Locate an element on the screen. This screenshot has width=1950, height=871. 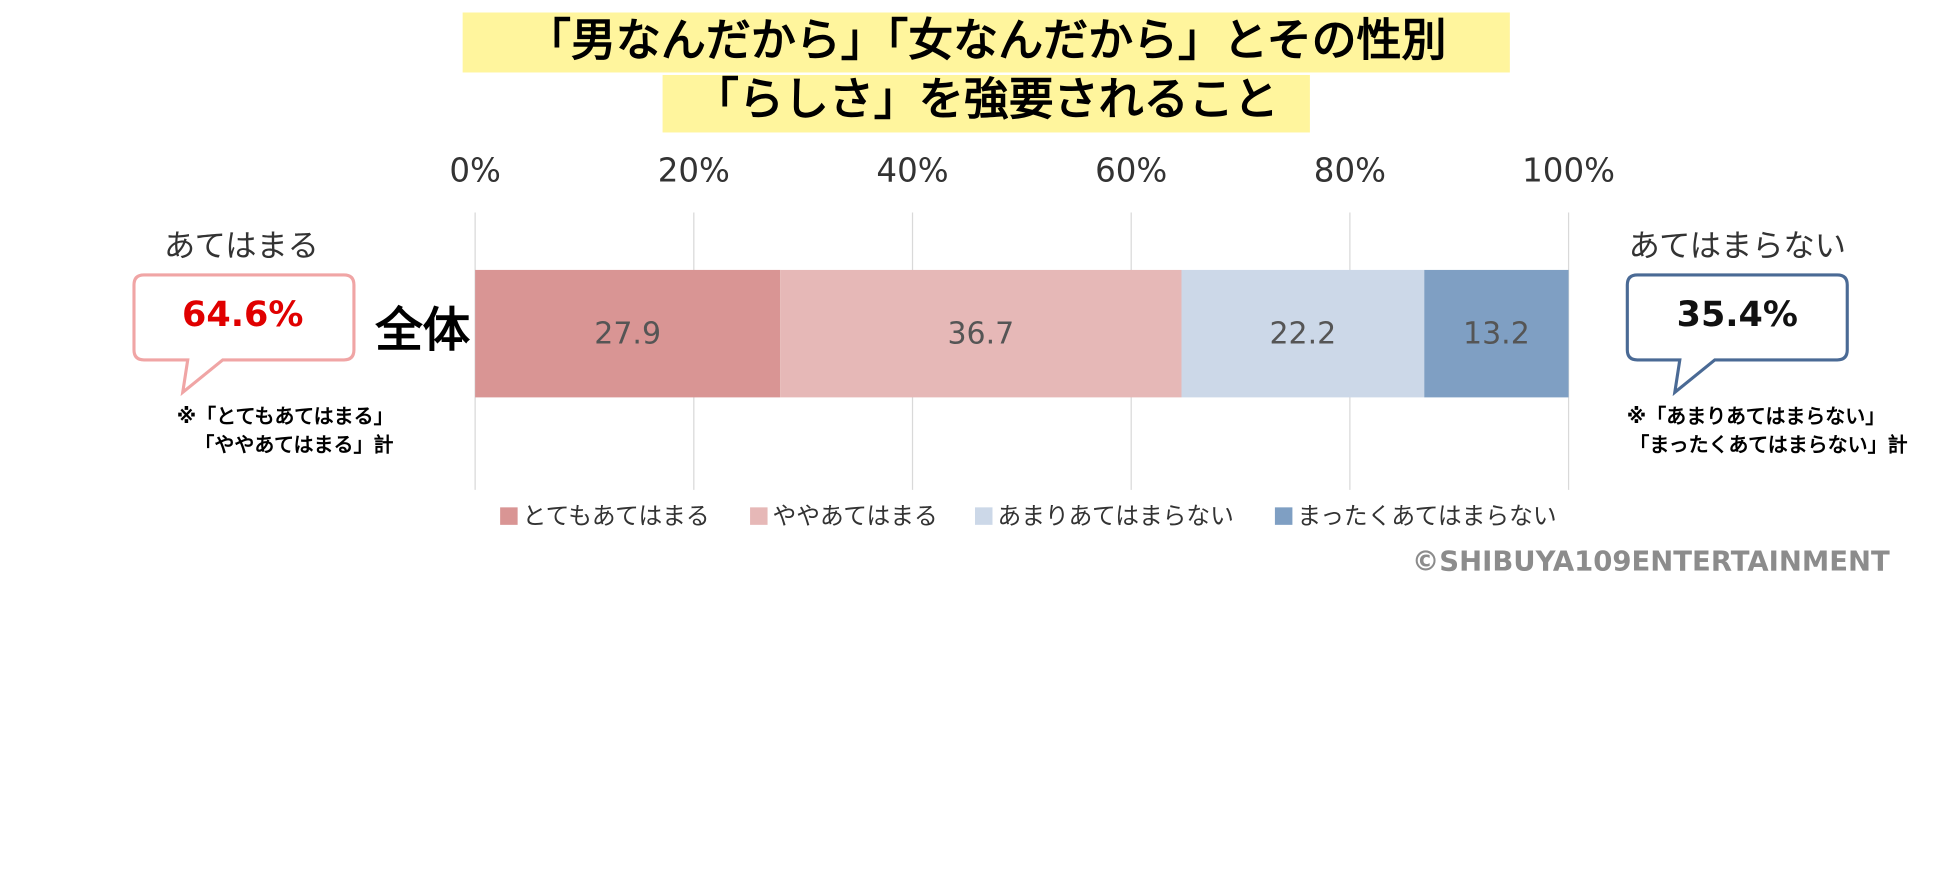
data-label: 36.7 is located at coordinates (980, 333).